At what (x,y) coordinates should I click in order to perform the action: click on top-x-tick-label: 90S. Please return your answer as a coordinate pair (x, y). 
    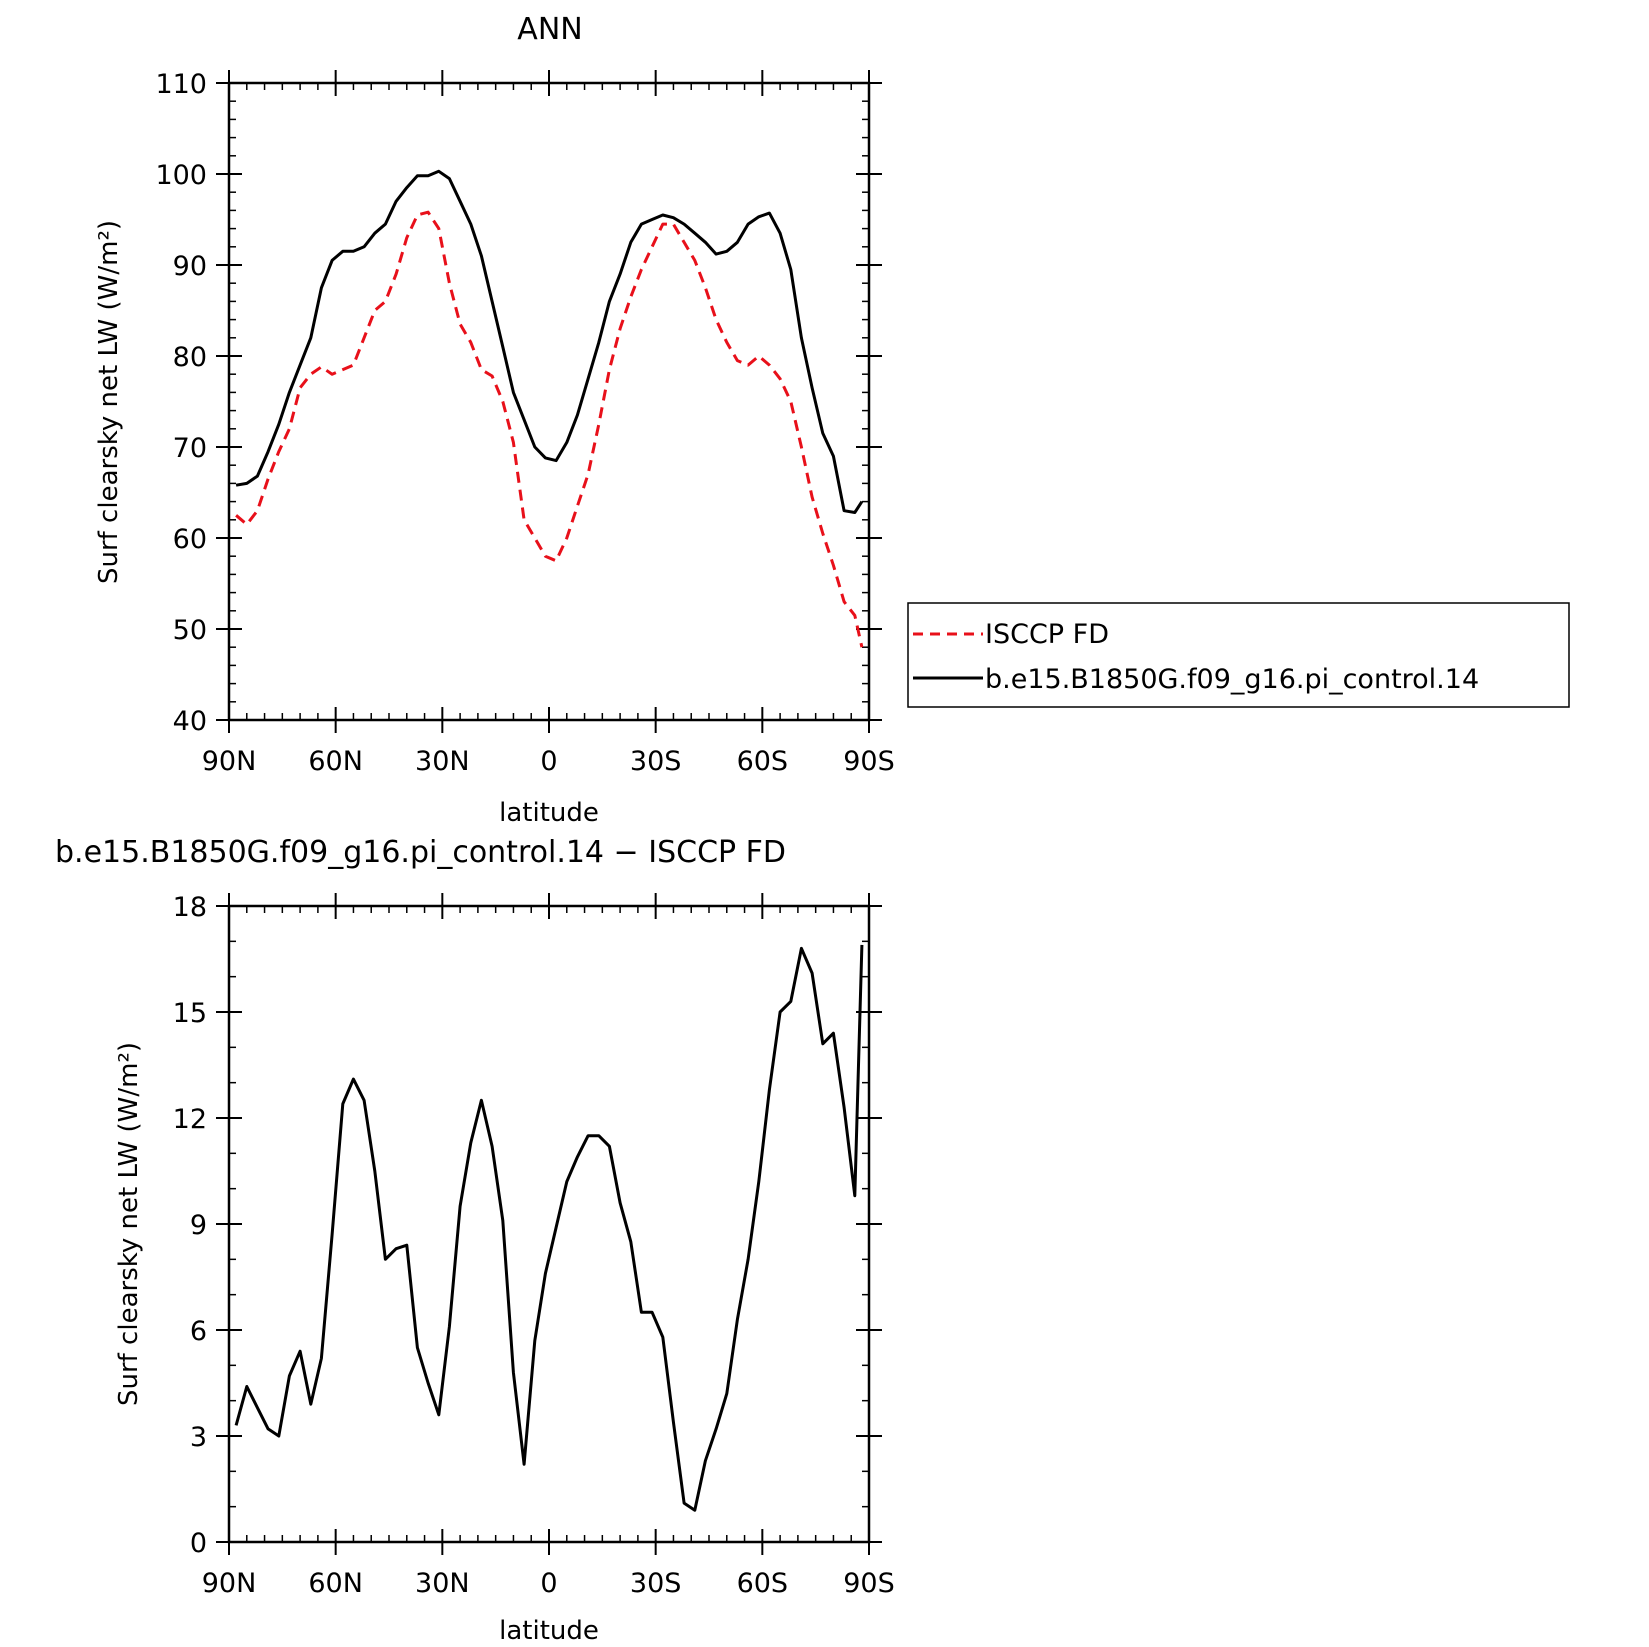
    Looking at the image, I should click on (869, 761).